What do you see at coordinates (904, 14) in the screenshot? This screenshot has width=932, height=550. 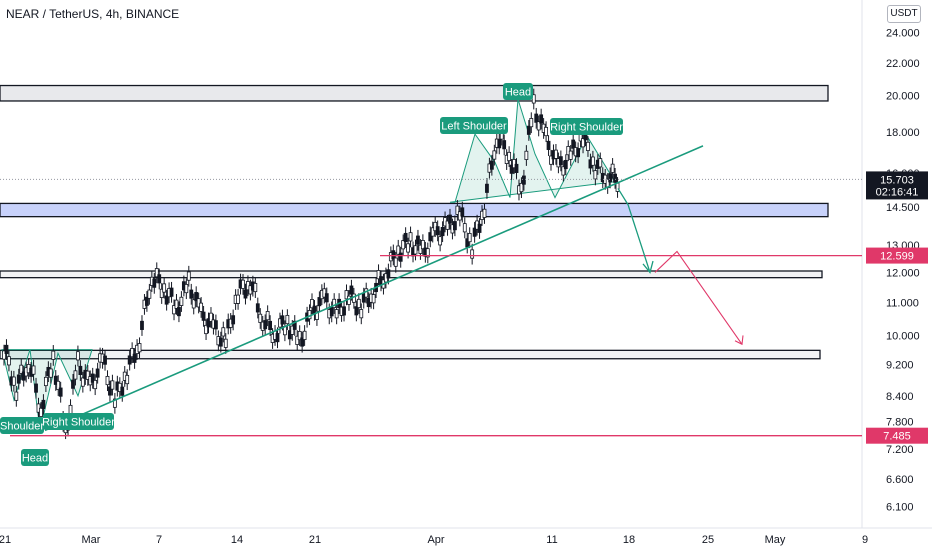 I see `currency-button: USDT` at bounding box center [904, 14].